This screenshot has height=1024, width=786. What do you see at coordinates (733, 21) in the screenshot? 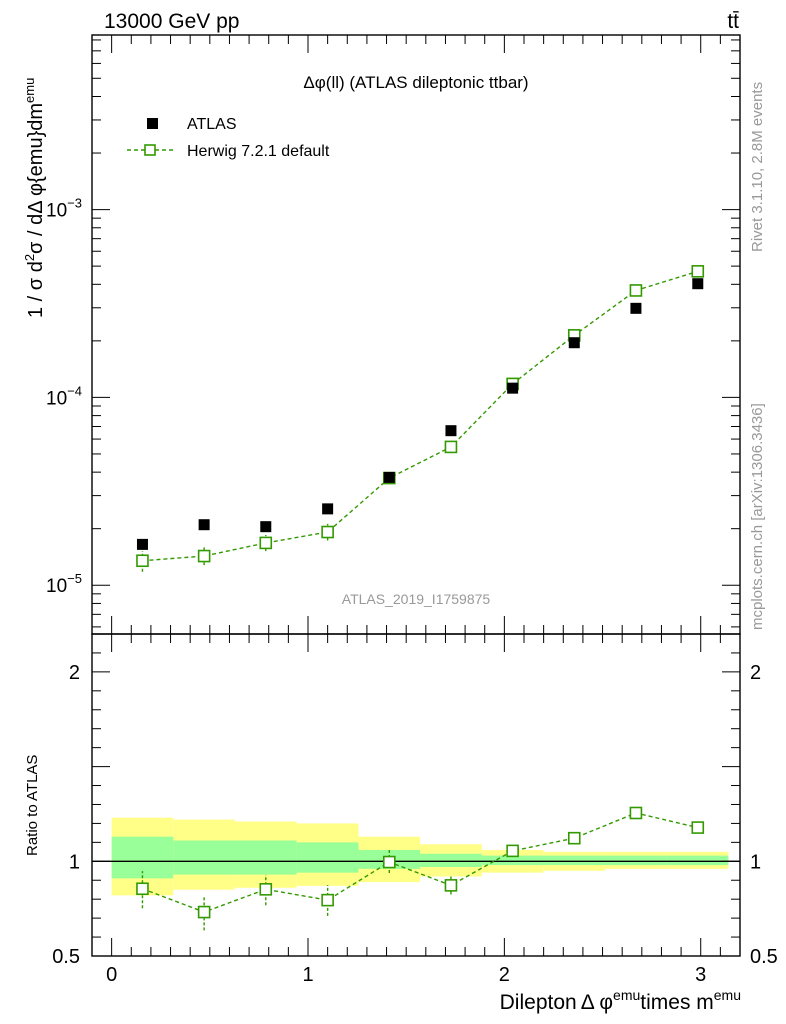
I see `header-process-label: tt̄` at bounding box center [733, 21].